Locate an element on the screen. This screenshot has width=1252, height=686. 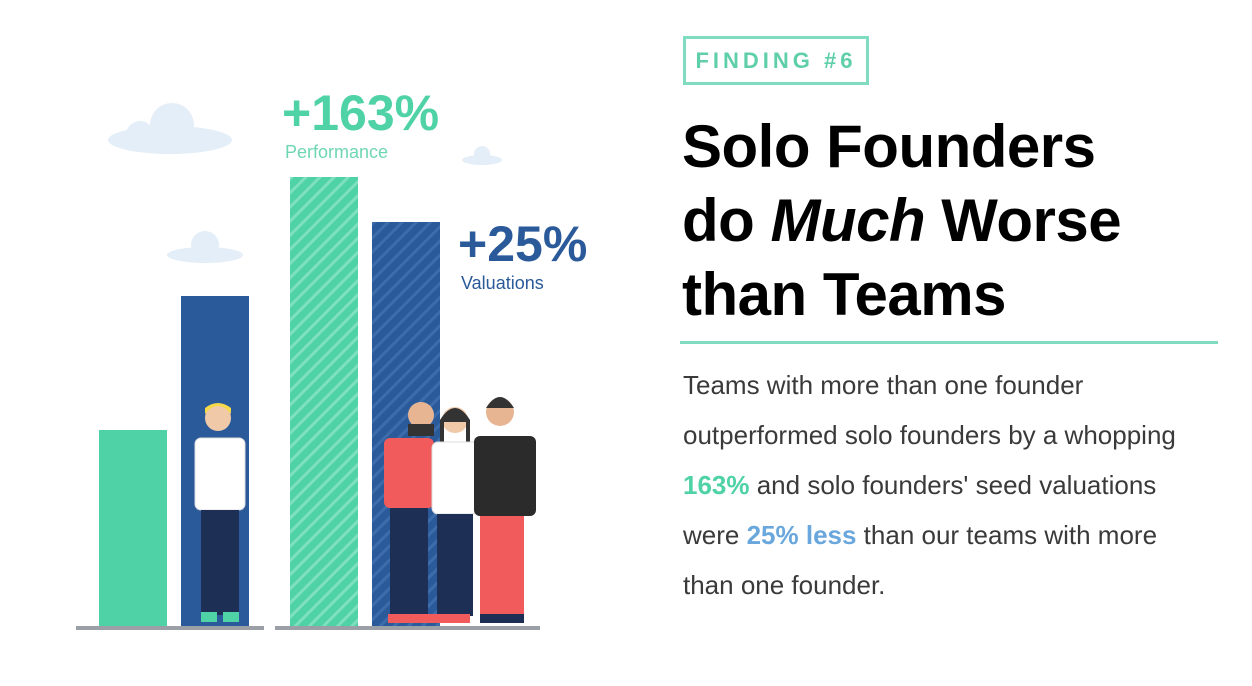
valuation-stat-value: +25% is located at coordinates (523, 244).